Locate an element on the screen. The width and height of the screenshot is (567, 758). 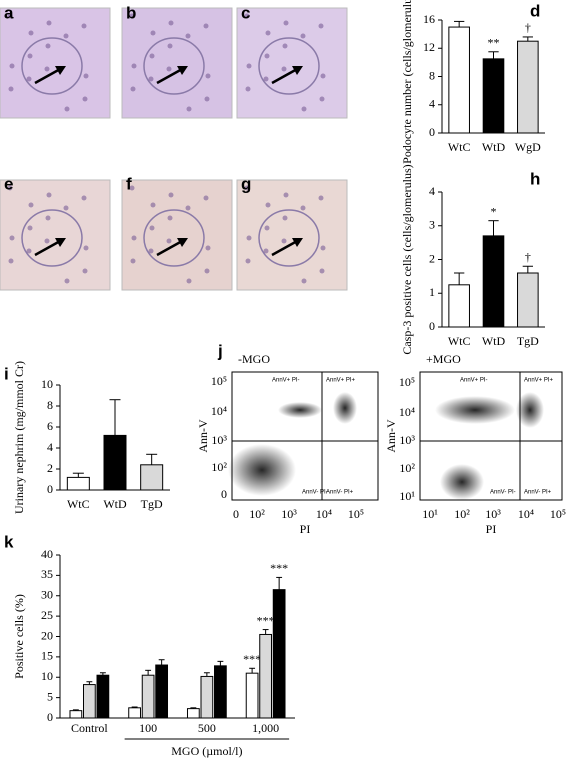
significance: † is located at coordinates (528, 257).